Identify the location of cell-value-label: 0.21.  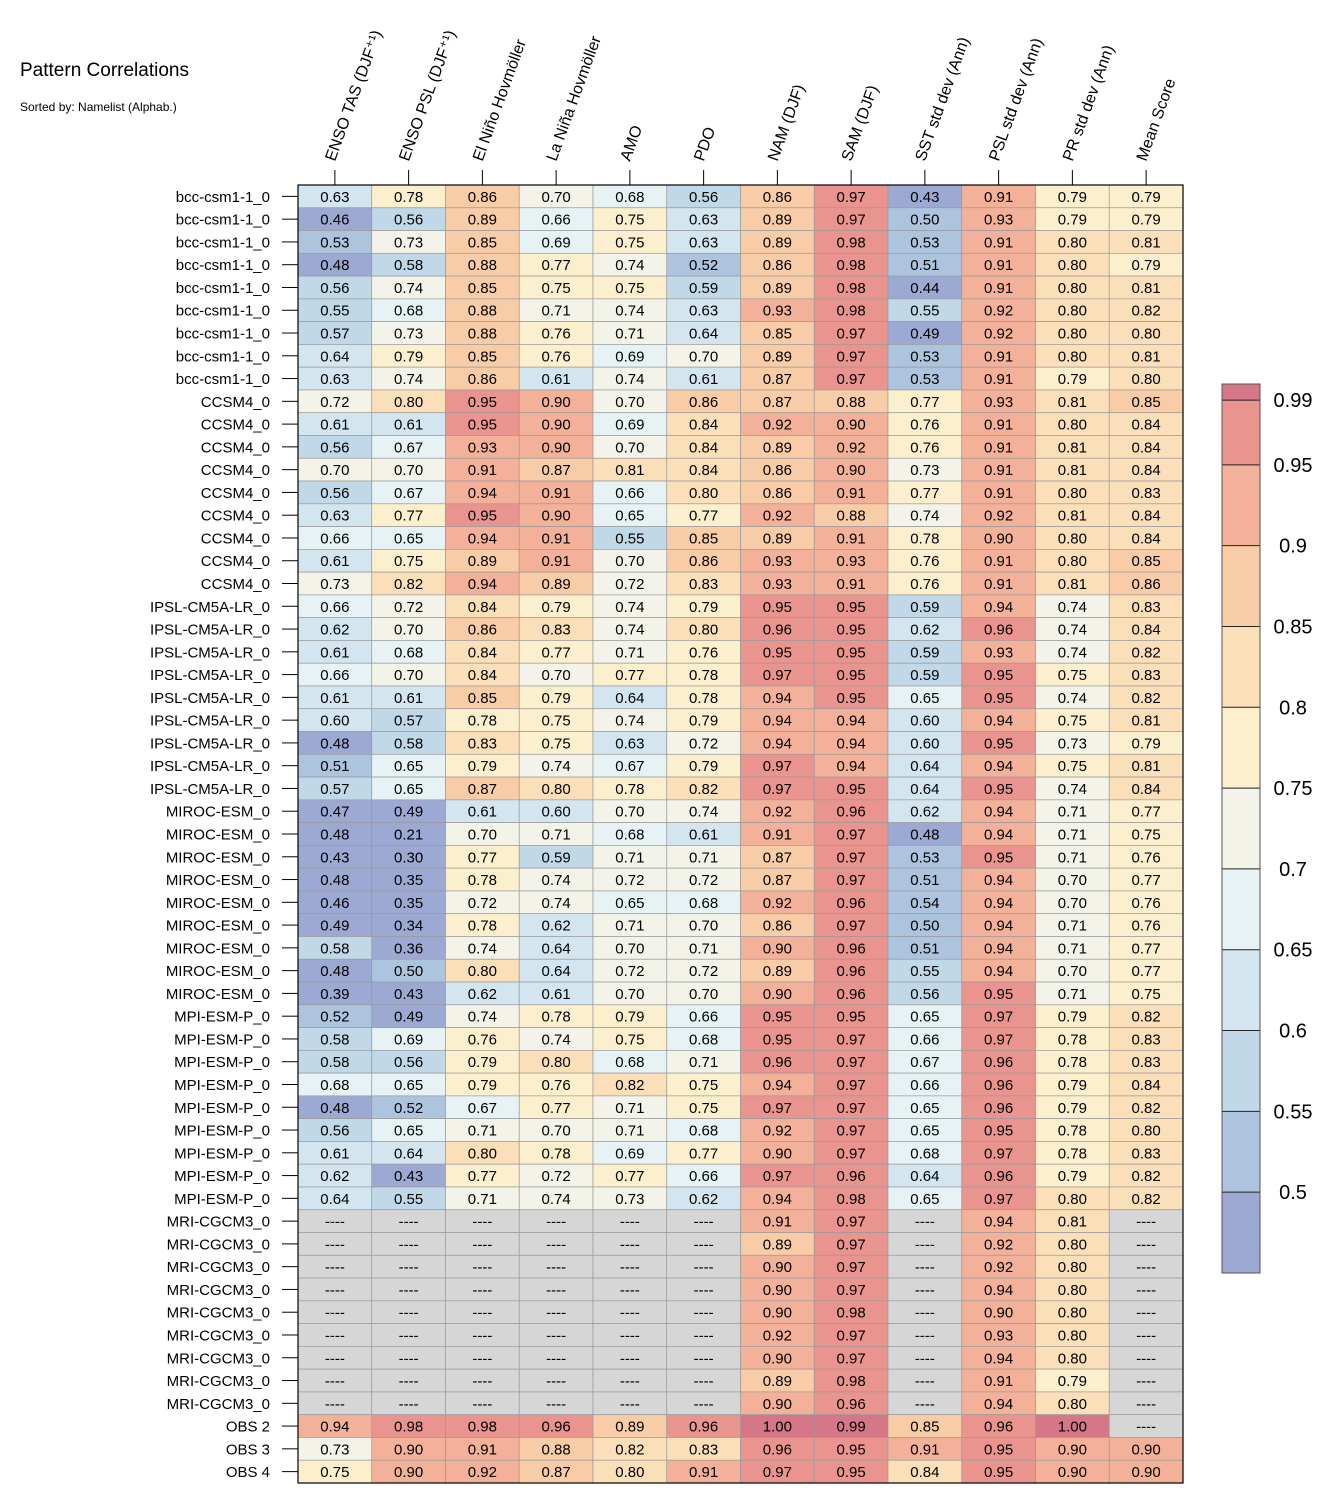
(408, 835).